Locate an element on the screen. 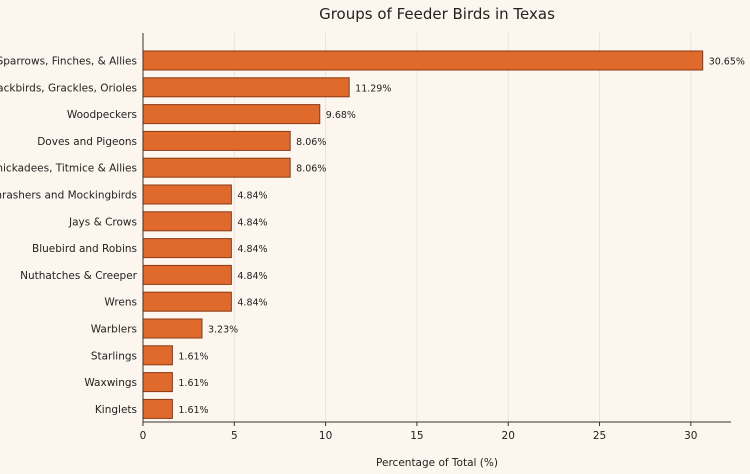 This screenshot has height=474, width=750. category-label: Sparrows, Finches, & Allies is located at coordinates (68, 62).